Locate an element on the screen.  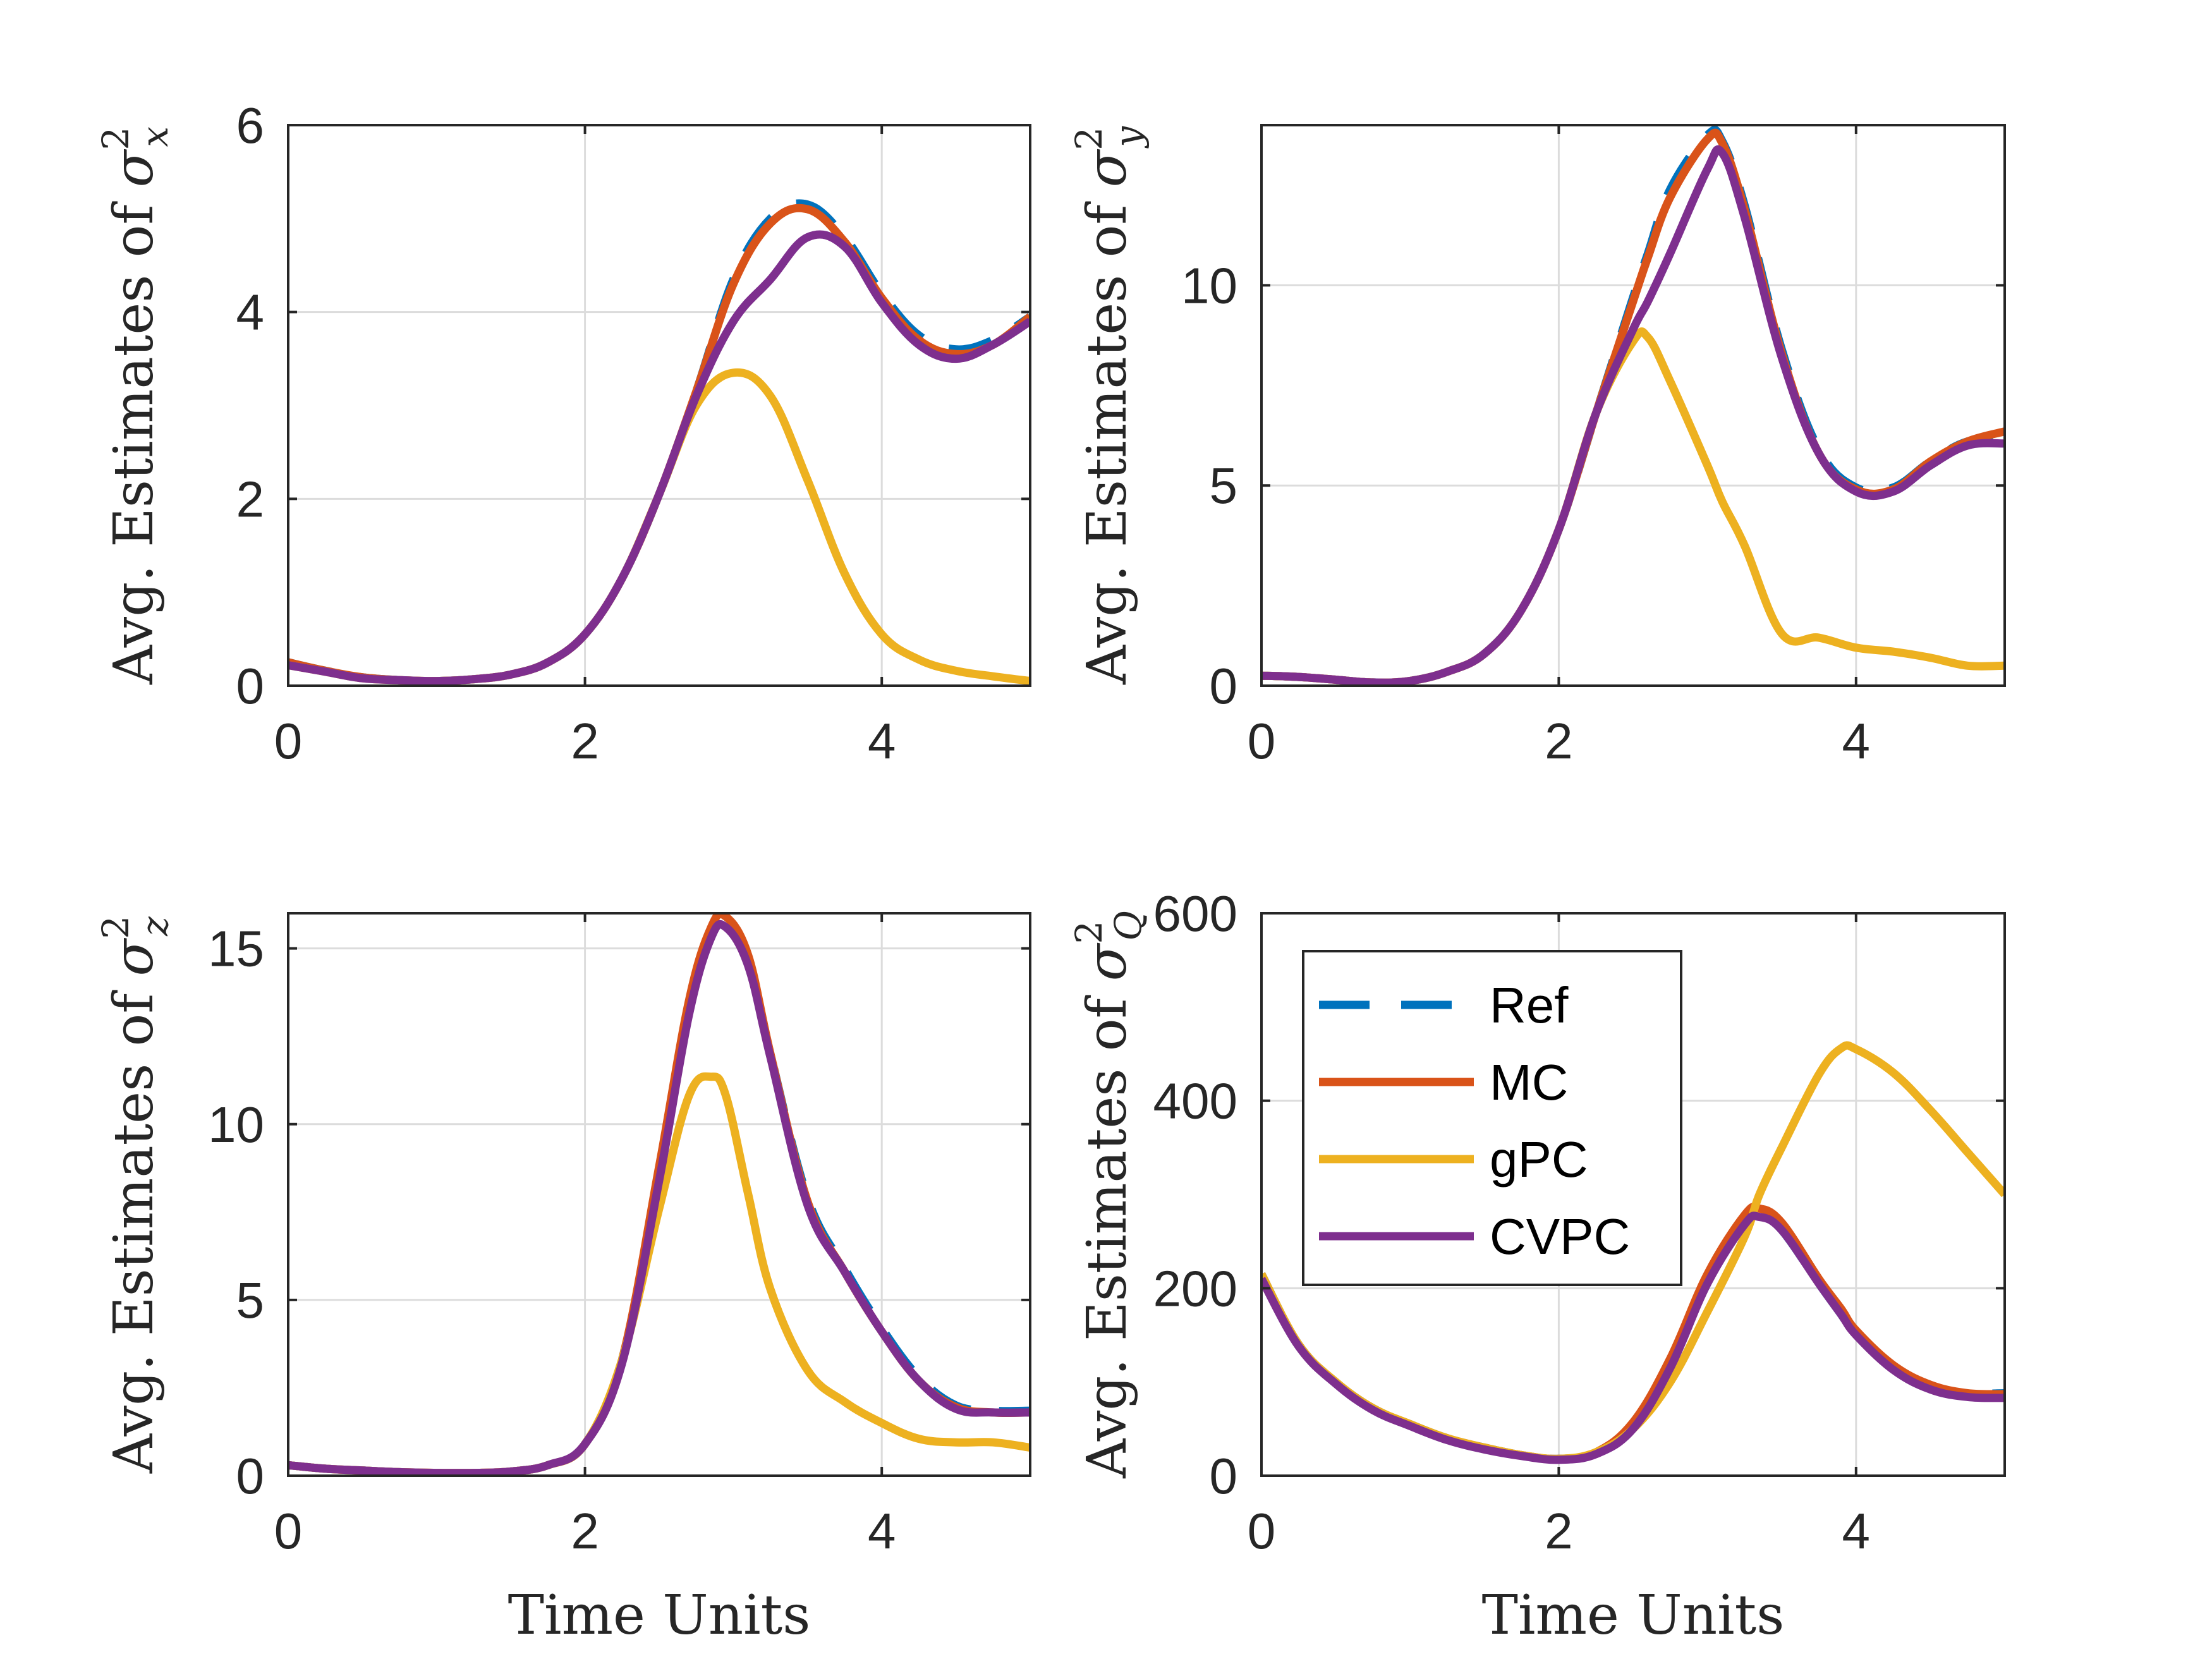
y-axis-label-subscript: x is located at coordinates (154, 136).